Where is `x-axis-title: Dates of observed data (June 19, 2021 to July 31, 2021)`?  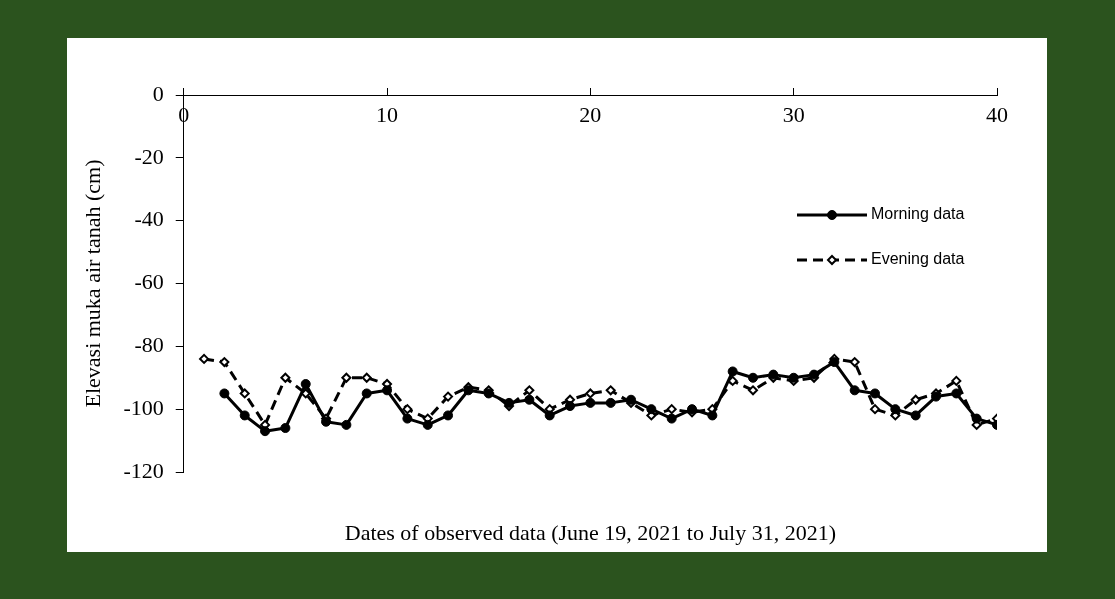
x-axis-title: Dates of observed data (June 19, 2021 to July 31, 2021) is located at coordinates (590, 532).